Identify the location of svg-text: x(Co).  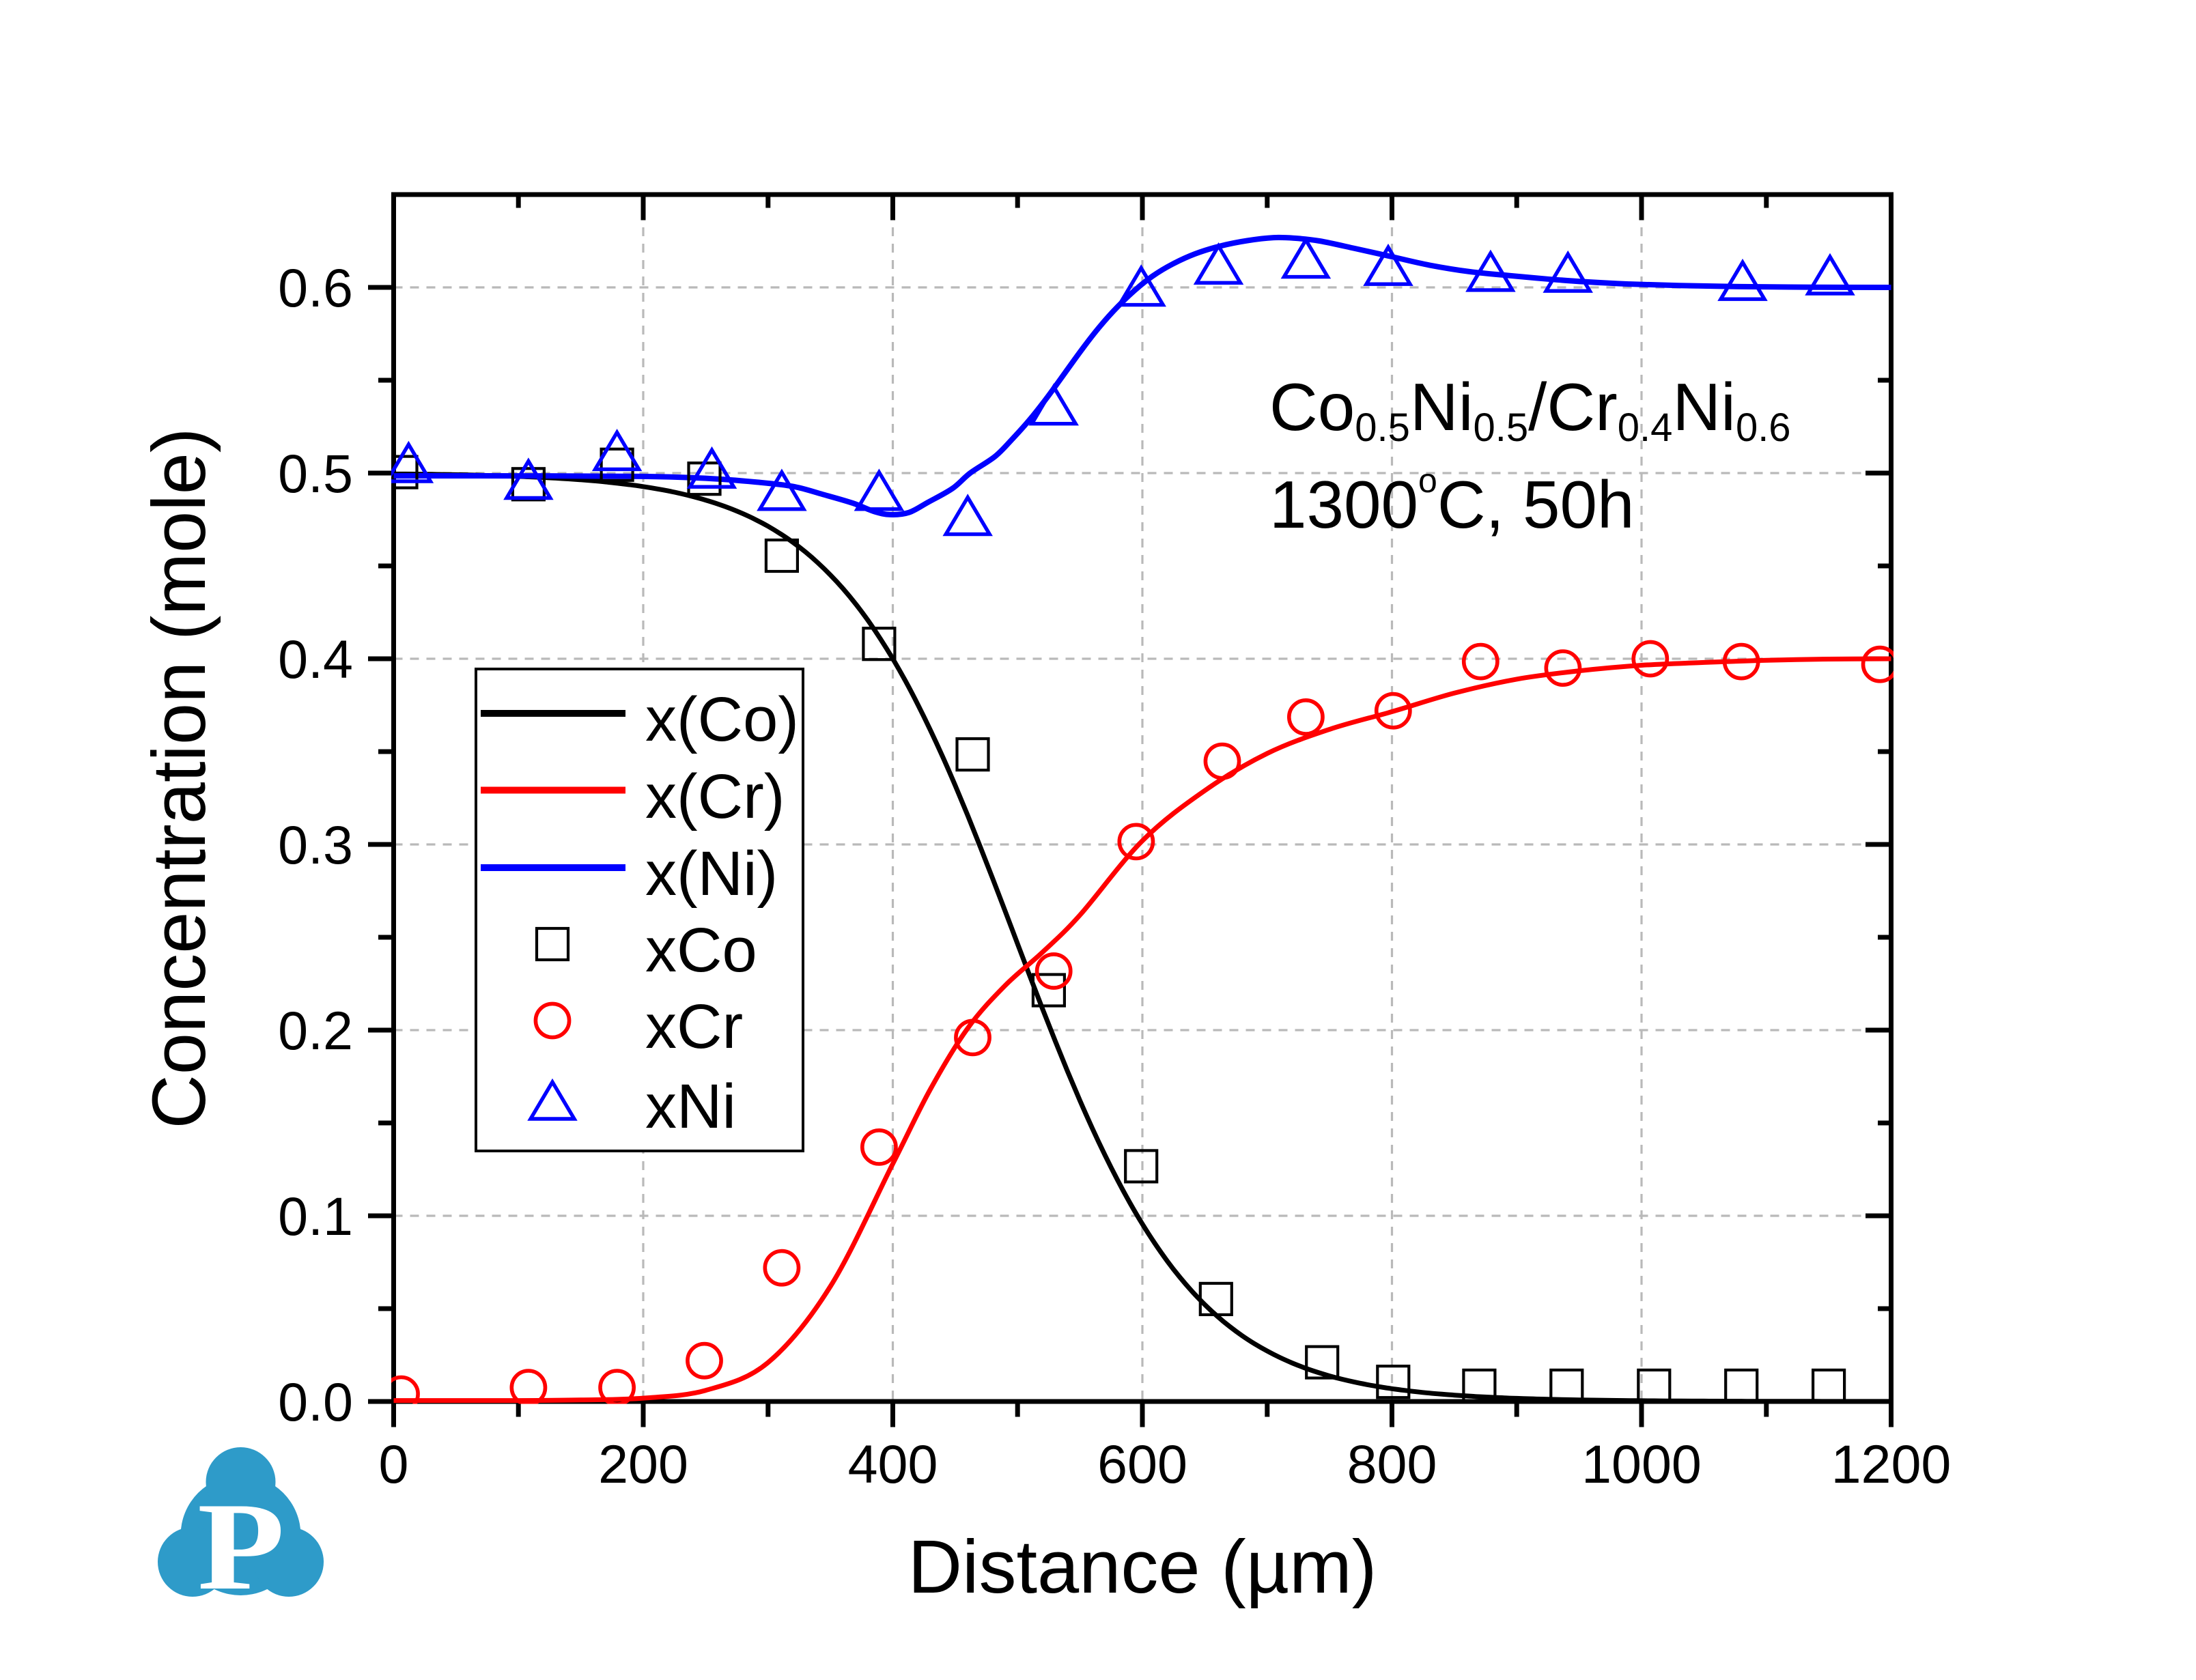
(722, 719).